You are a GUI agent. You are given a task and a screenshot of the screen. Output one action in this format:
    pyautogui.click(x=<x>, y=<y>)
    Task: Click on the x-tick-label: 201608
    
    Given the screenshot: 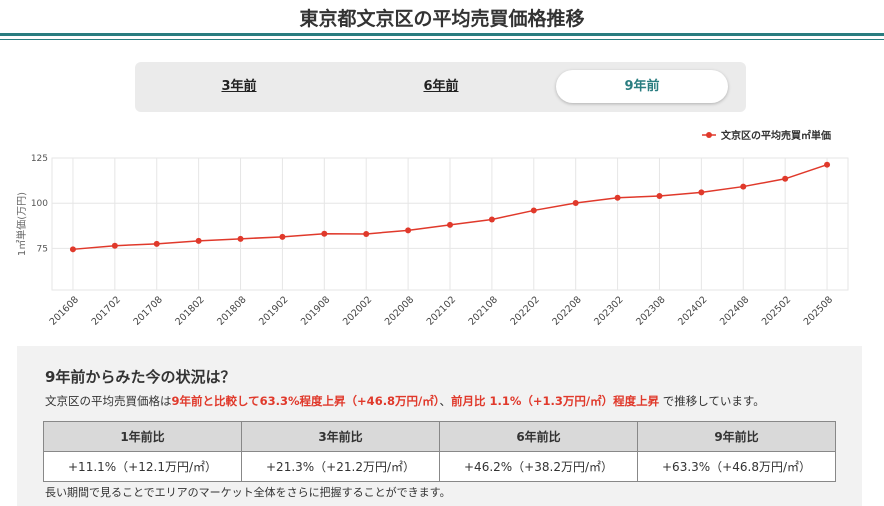 What is the action you would take?
    pyautogui.click(x=64, y=310)
    